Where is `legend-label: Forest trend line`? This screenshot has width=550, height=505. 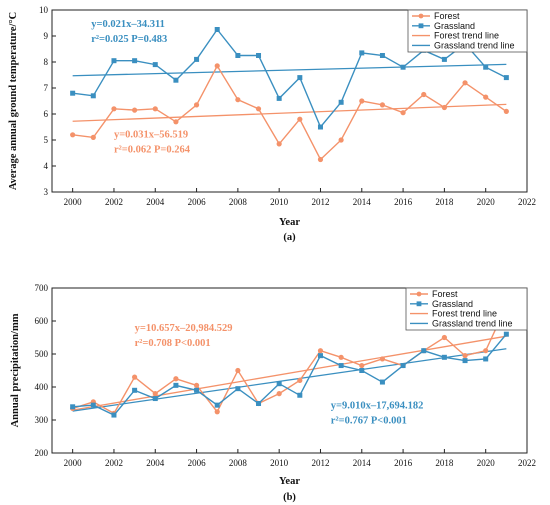 legend-label: Forest trend line is located at coordinates (466, 36).